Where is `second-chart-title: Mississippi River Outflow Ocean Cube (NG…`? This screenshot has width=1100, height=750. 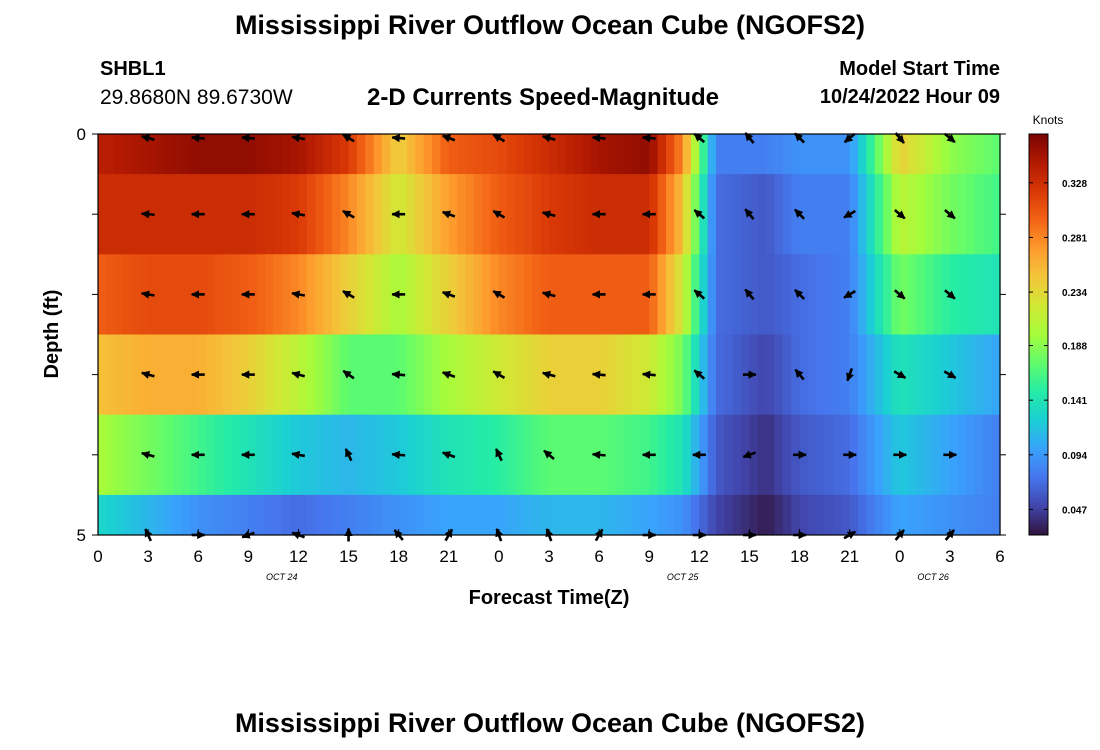
second-chart-title: Mississippi River Outflow Ocean Cube (NG… is located at coordinates (550, 723).